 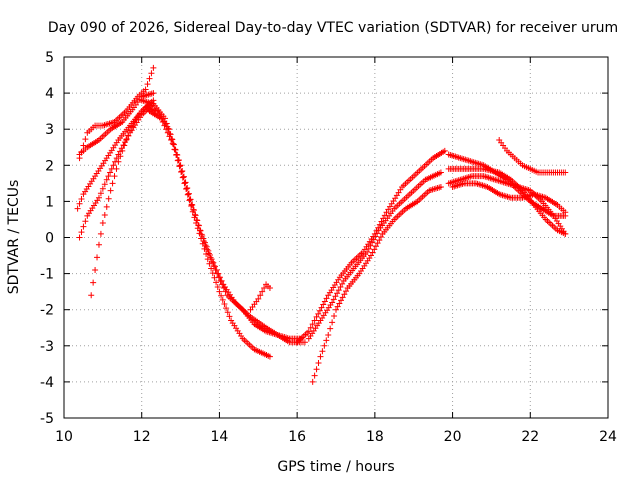 I want to click on x-tick-label: 12, so click(x=142, y=437).